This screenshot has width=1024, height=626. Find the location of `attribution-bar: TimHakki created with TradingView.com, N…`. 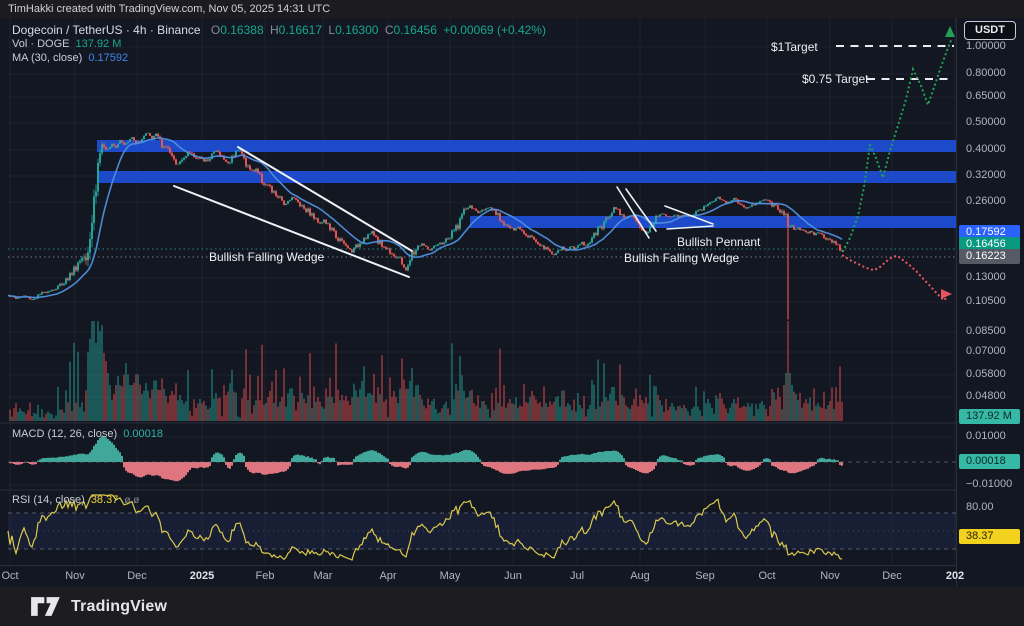

attribution-bar: TimHakki created with TradingView.com, N… is located at coordinates (512, 9).